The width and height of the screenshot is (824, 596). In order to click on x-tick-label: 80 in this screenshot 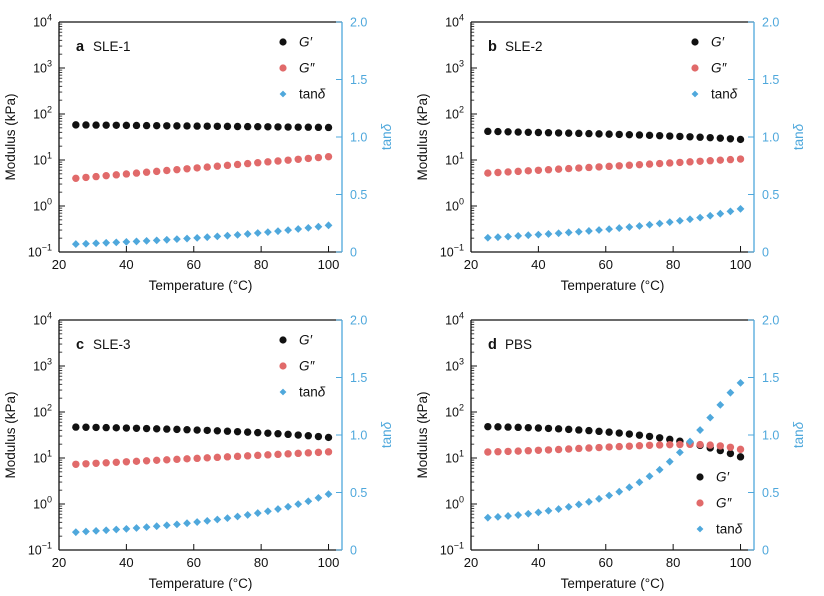, I will do `click(261, 562)`.